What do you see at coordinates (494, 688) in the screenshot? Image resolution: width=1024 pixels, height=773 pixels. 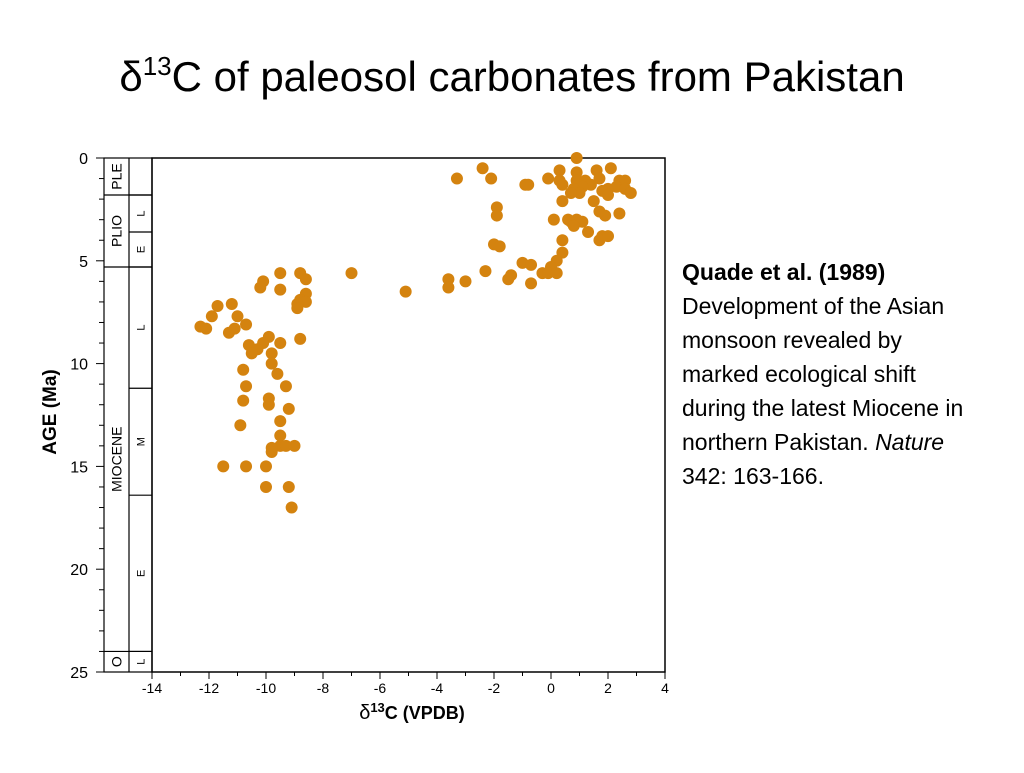 I see `x-tick-label: -2` at bounding box center [494, 688].